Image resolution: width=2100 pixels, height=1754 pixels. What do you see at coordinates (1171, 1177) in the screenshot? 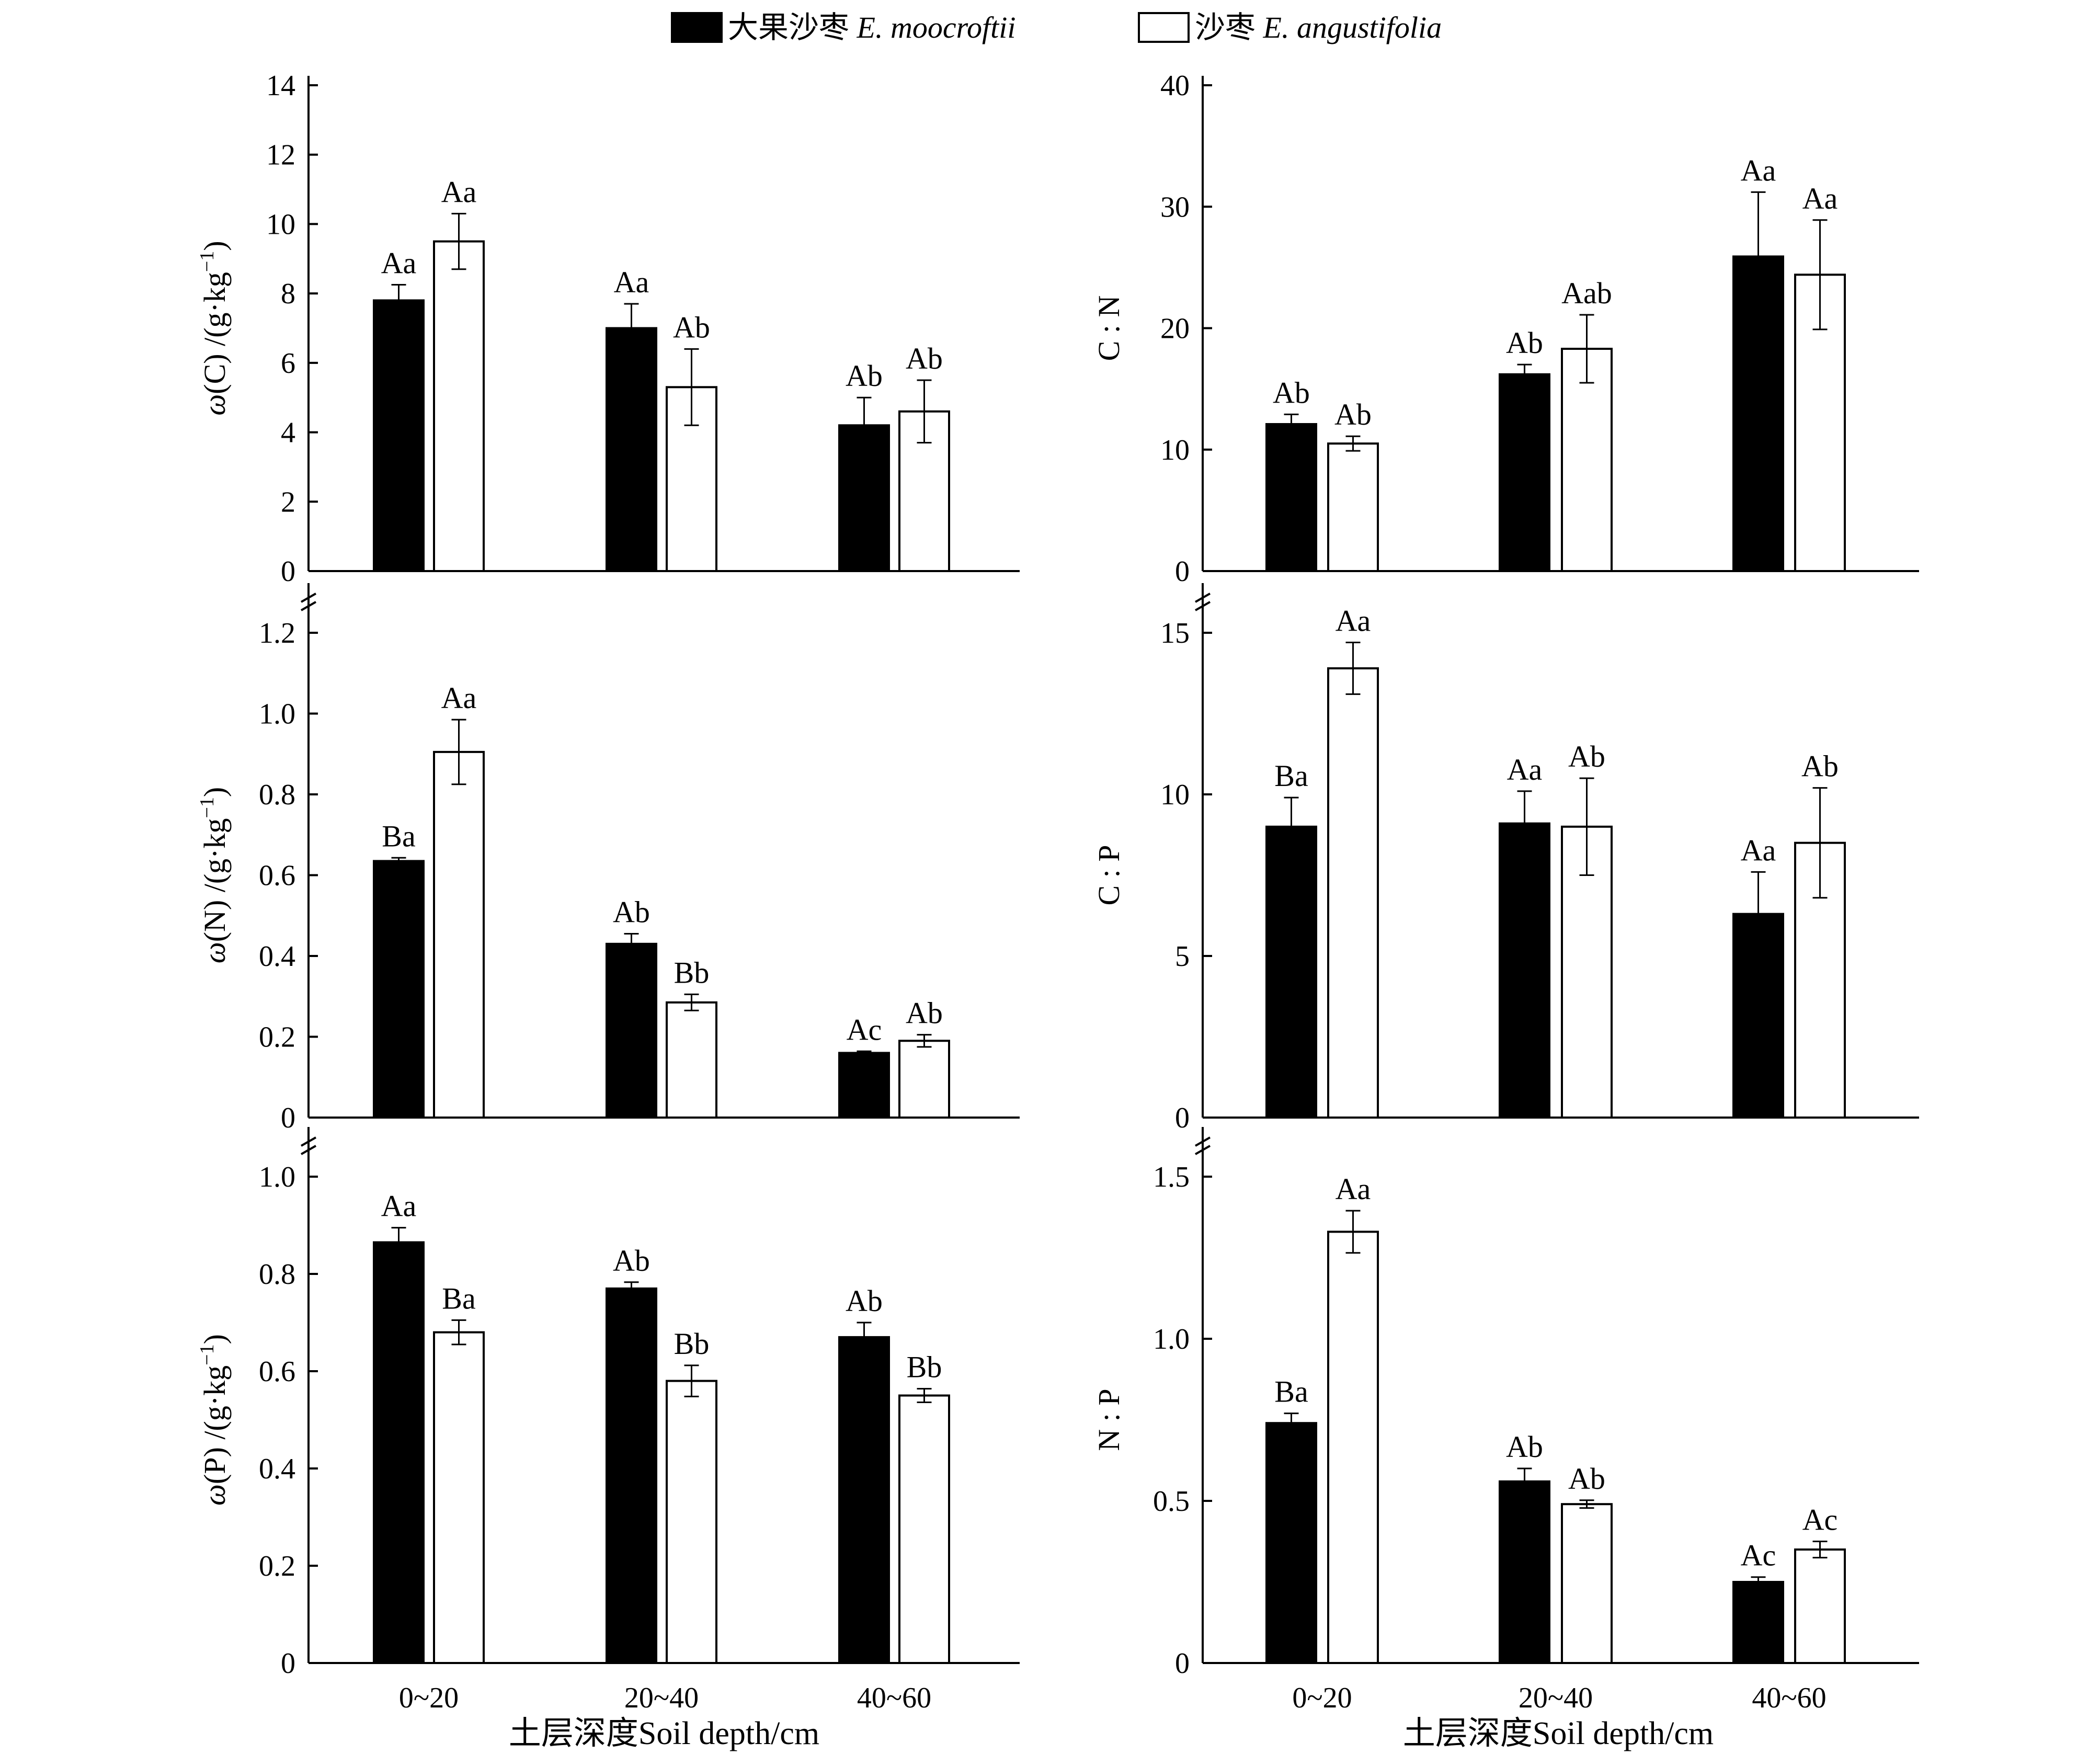
I see `y-tick-label: 1.5` at bounding box center [1171, 1177].